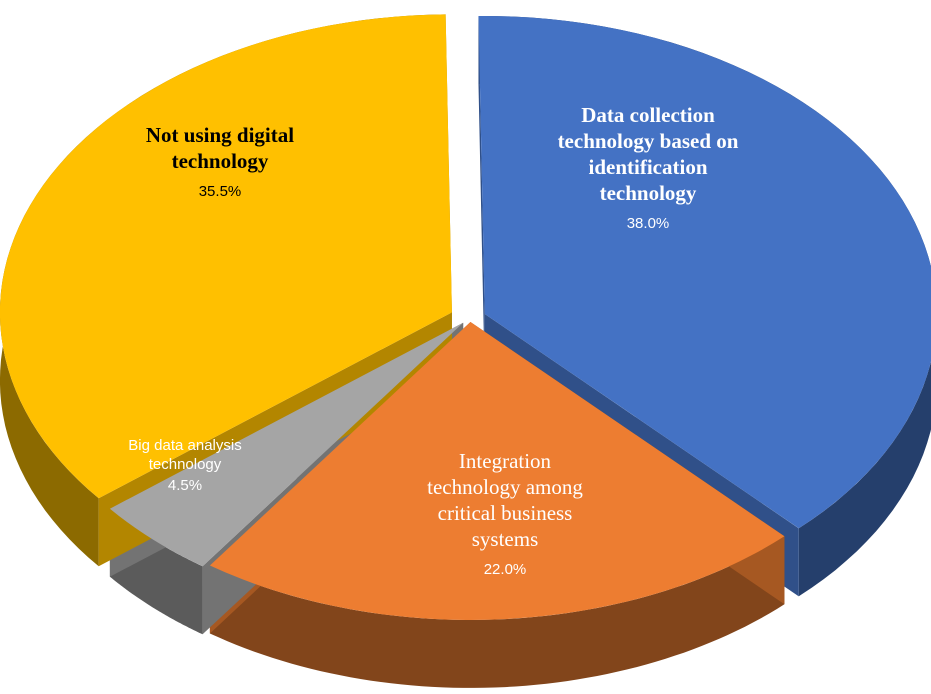  What do you see at coordinates (505, 487) in the screenshot?
I see `slice-label-line: technology among` at bounding box center [505, 487].